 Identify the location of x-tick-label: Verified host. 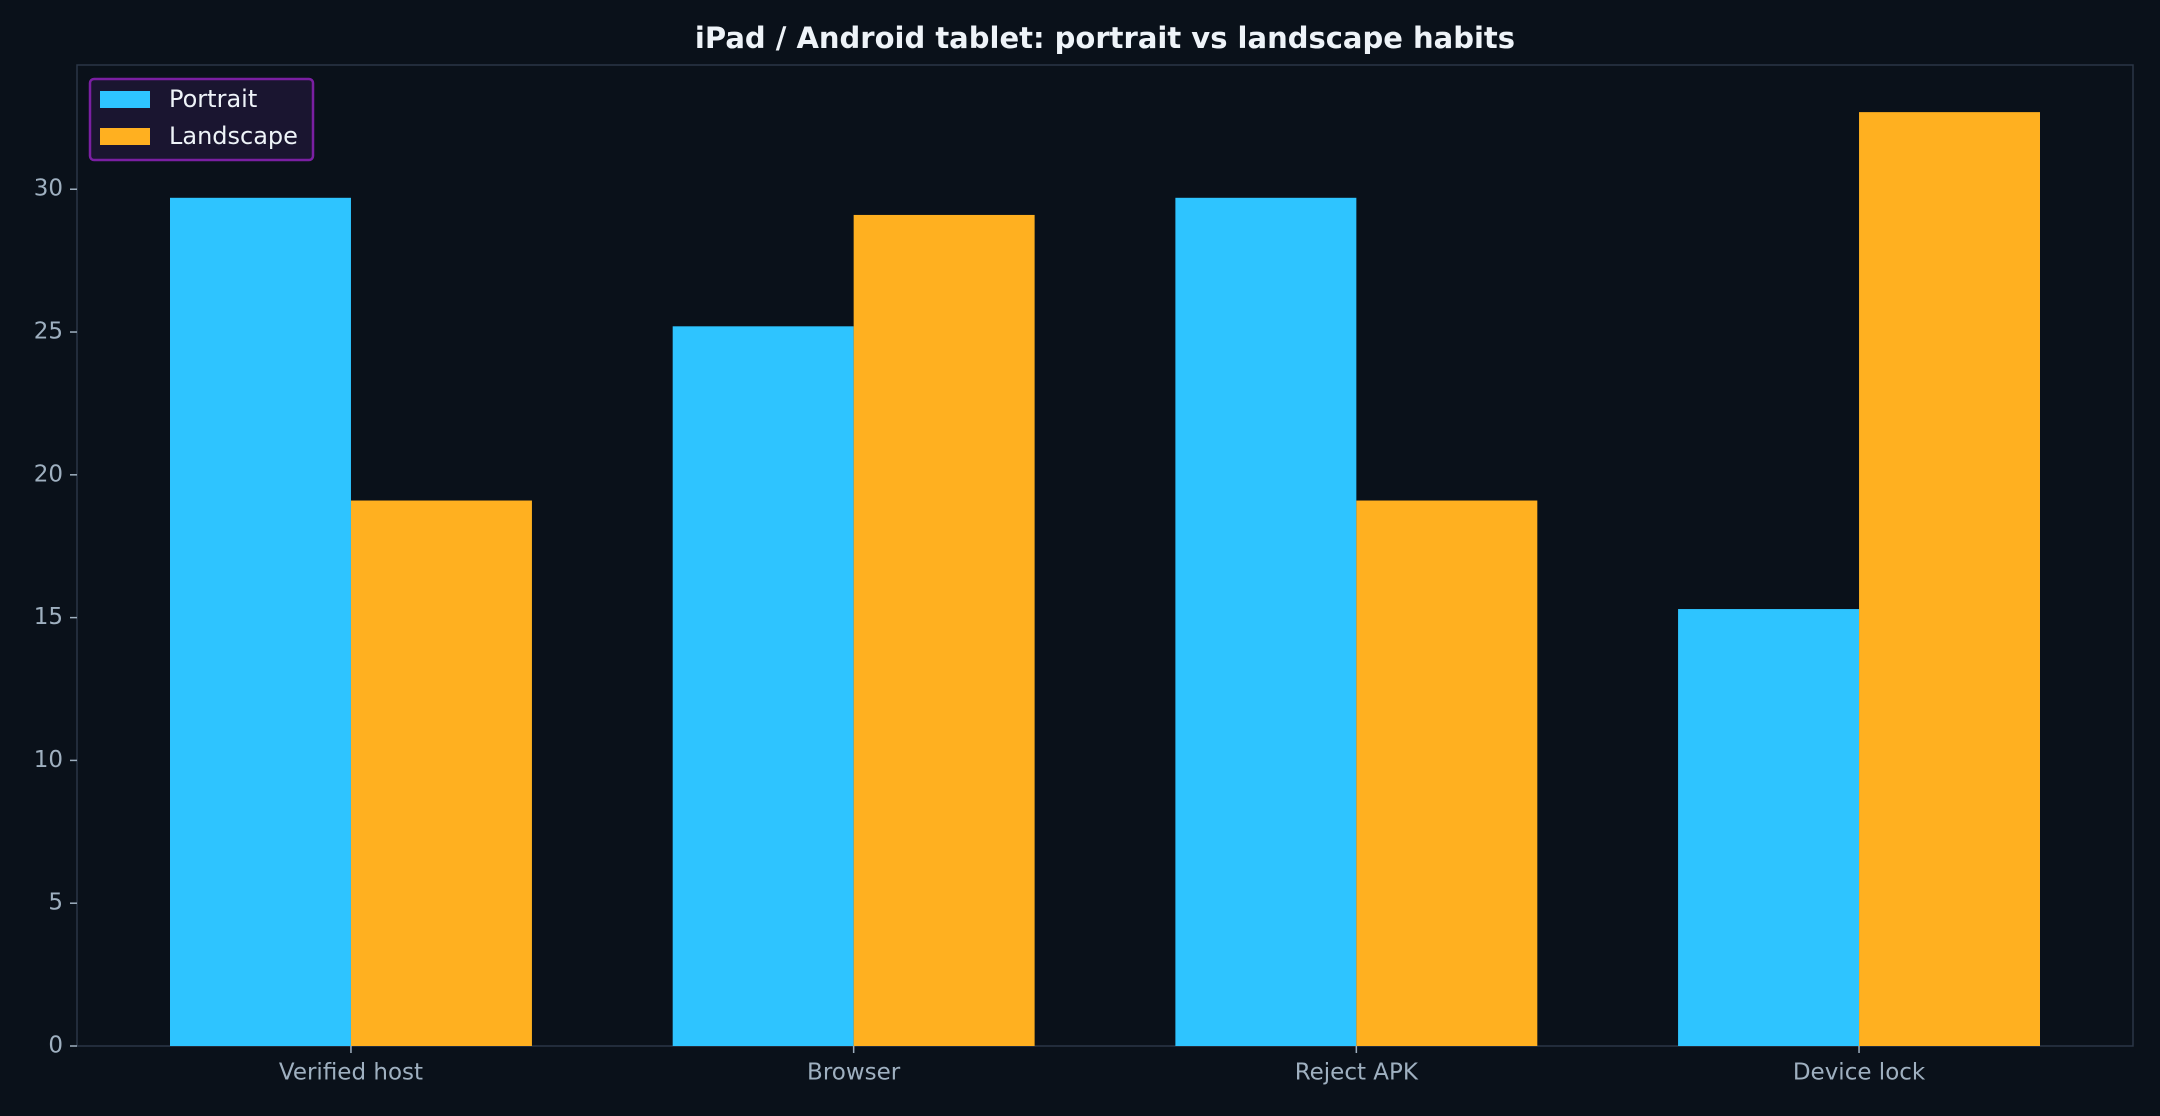
(351, 1073).